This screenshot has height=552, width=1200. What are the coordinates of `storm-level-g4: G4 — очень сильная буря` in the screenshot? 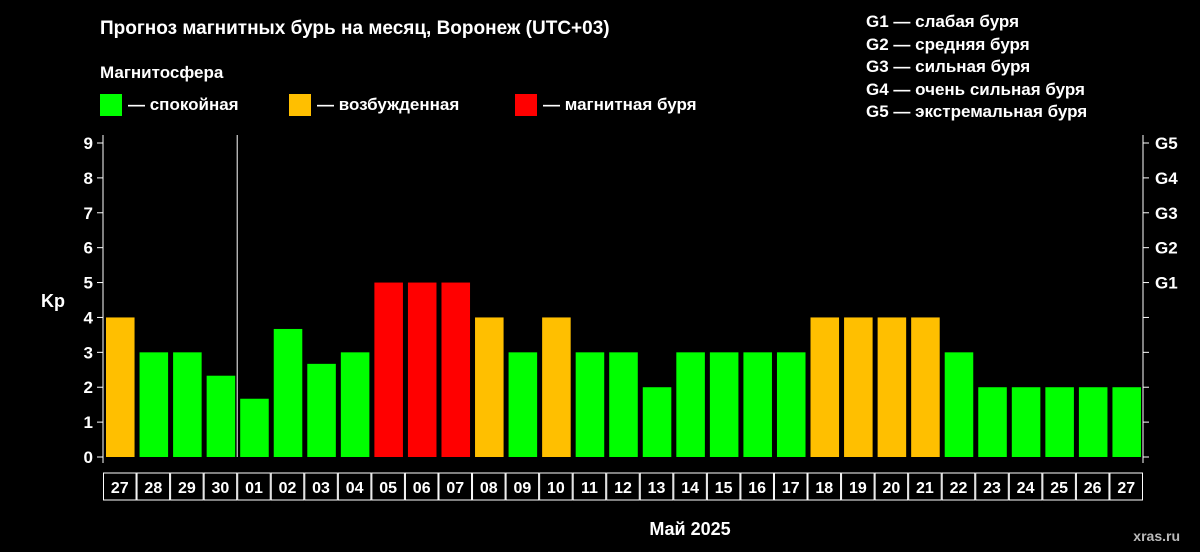 It's located at (975, 89).